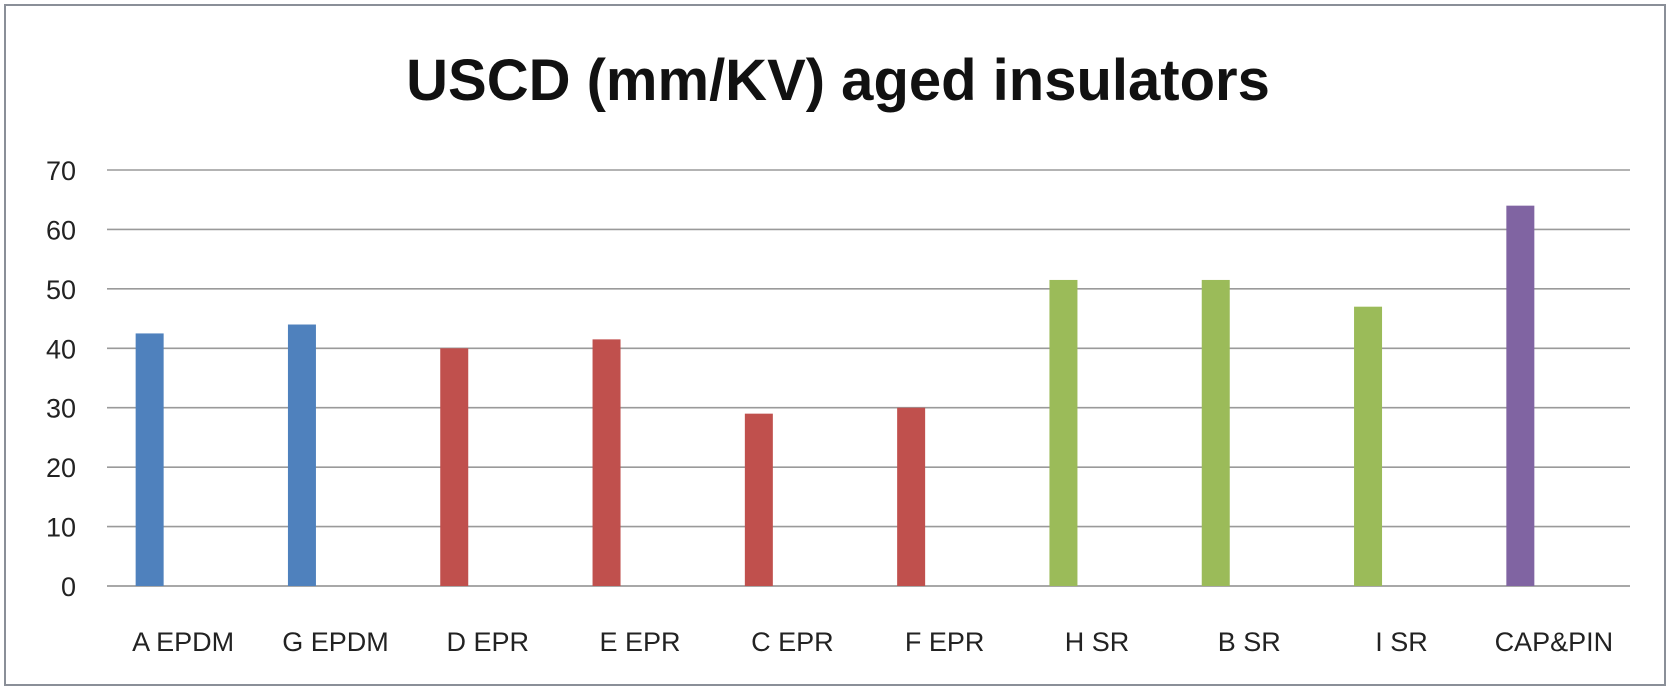  What do you see at coordinates (945, 642) in the screenshot?
I see `x-tick-label: F EPR` at bounding box center [945, 642].